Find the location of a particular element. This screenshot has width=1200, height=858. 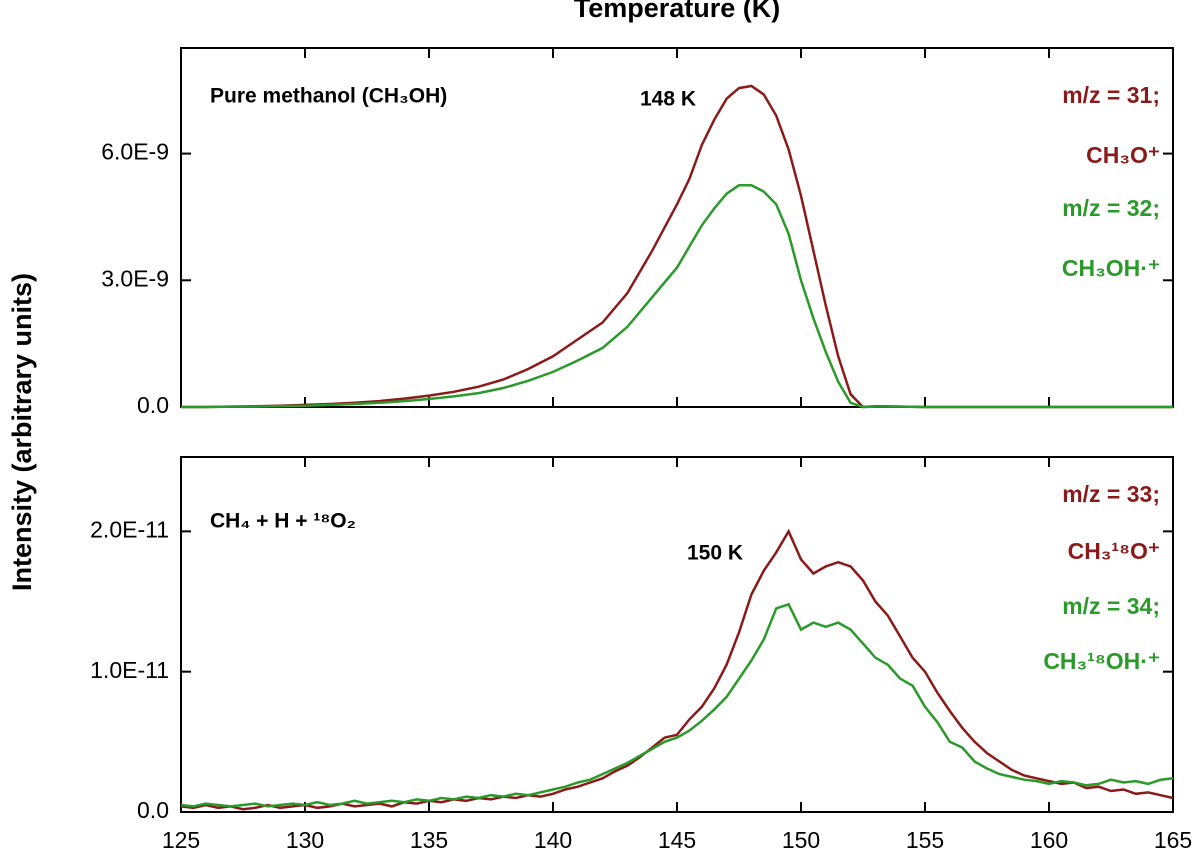

legend-label: m/z = 34; is located at coordinates (1111, 606).